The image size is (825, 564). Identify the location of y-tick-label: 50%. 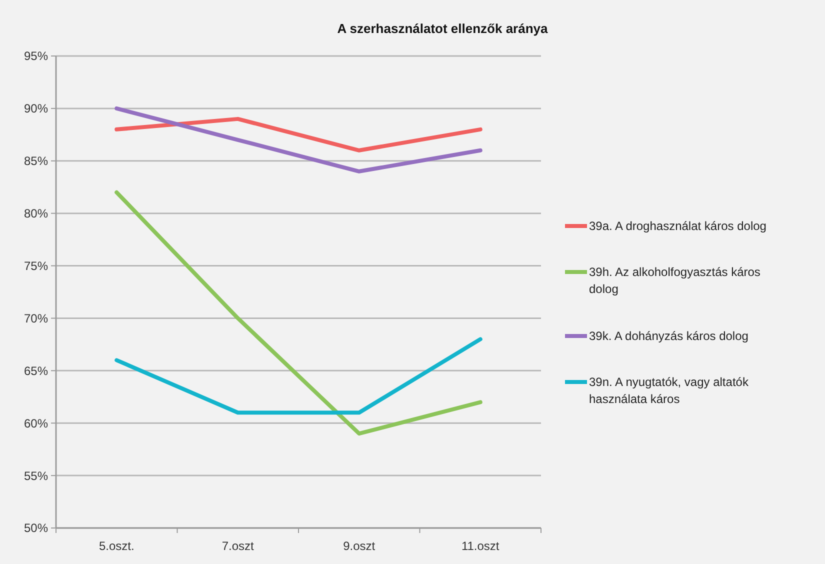
(36, 528).